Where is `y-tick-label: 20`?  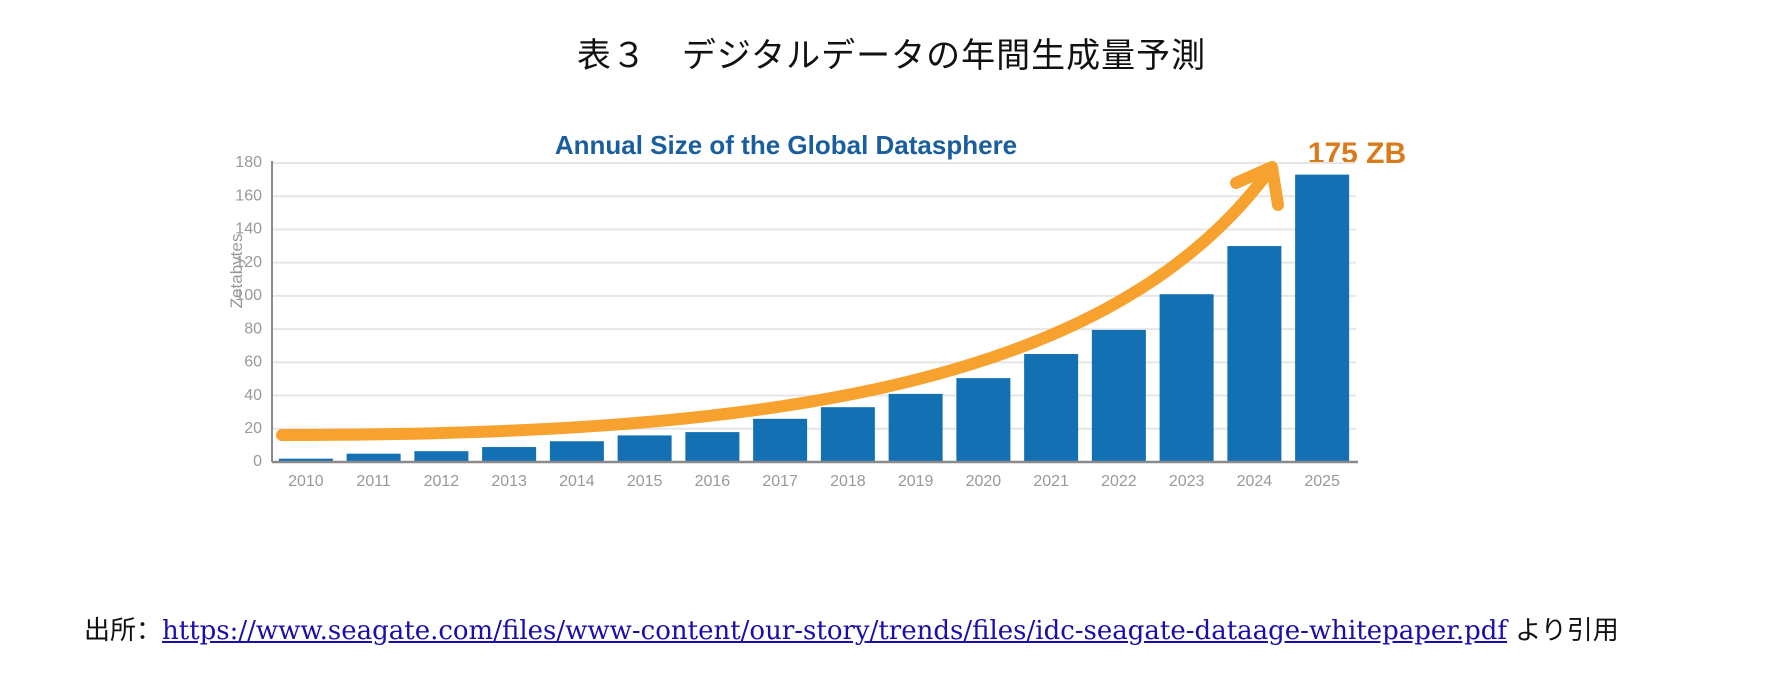 y-tick-label: 20 is located at coordinates (253, 428).